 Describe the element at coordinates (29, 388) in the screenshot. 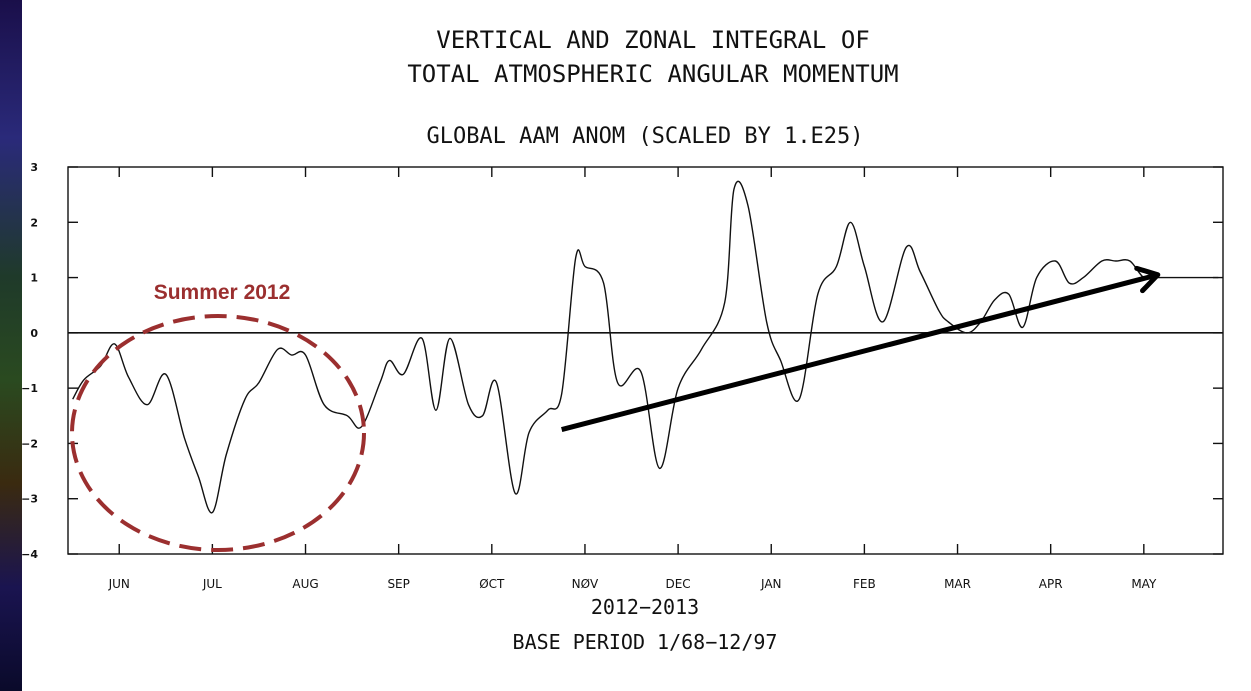

I see `y-tick-label: −1` at that location.